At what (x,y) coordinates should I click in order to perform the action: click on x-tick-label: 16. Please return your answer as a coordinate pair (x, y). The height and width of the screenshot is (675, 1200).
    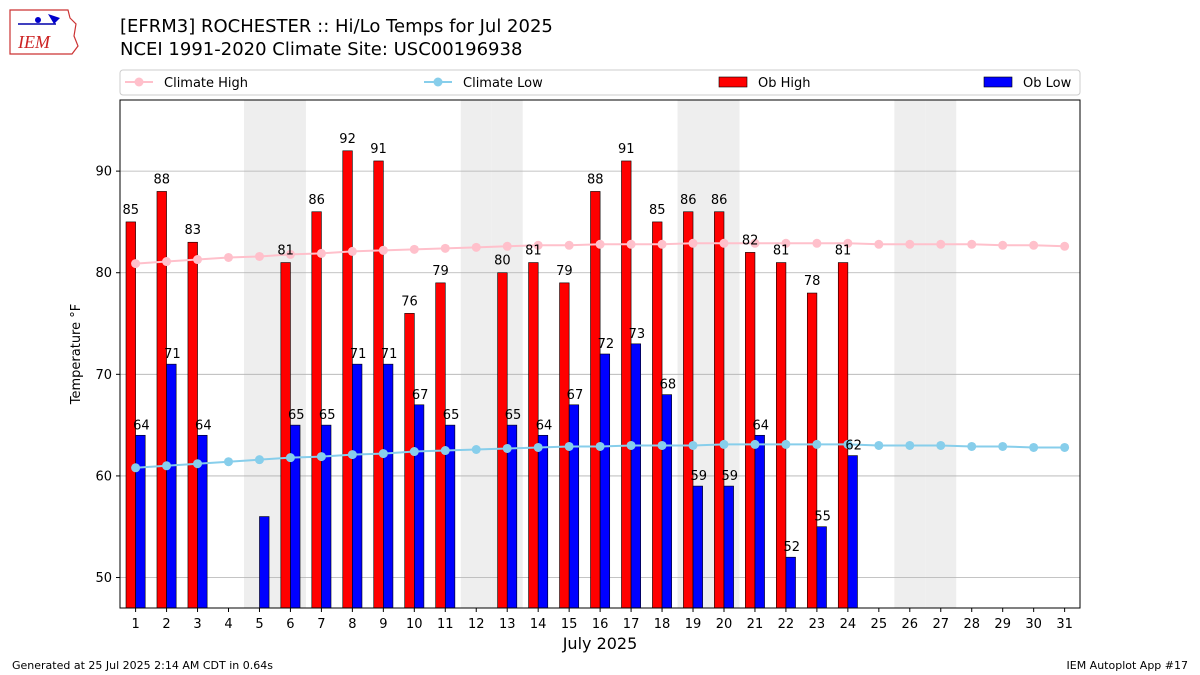
    Looking at the image, I should click on (600, 624).